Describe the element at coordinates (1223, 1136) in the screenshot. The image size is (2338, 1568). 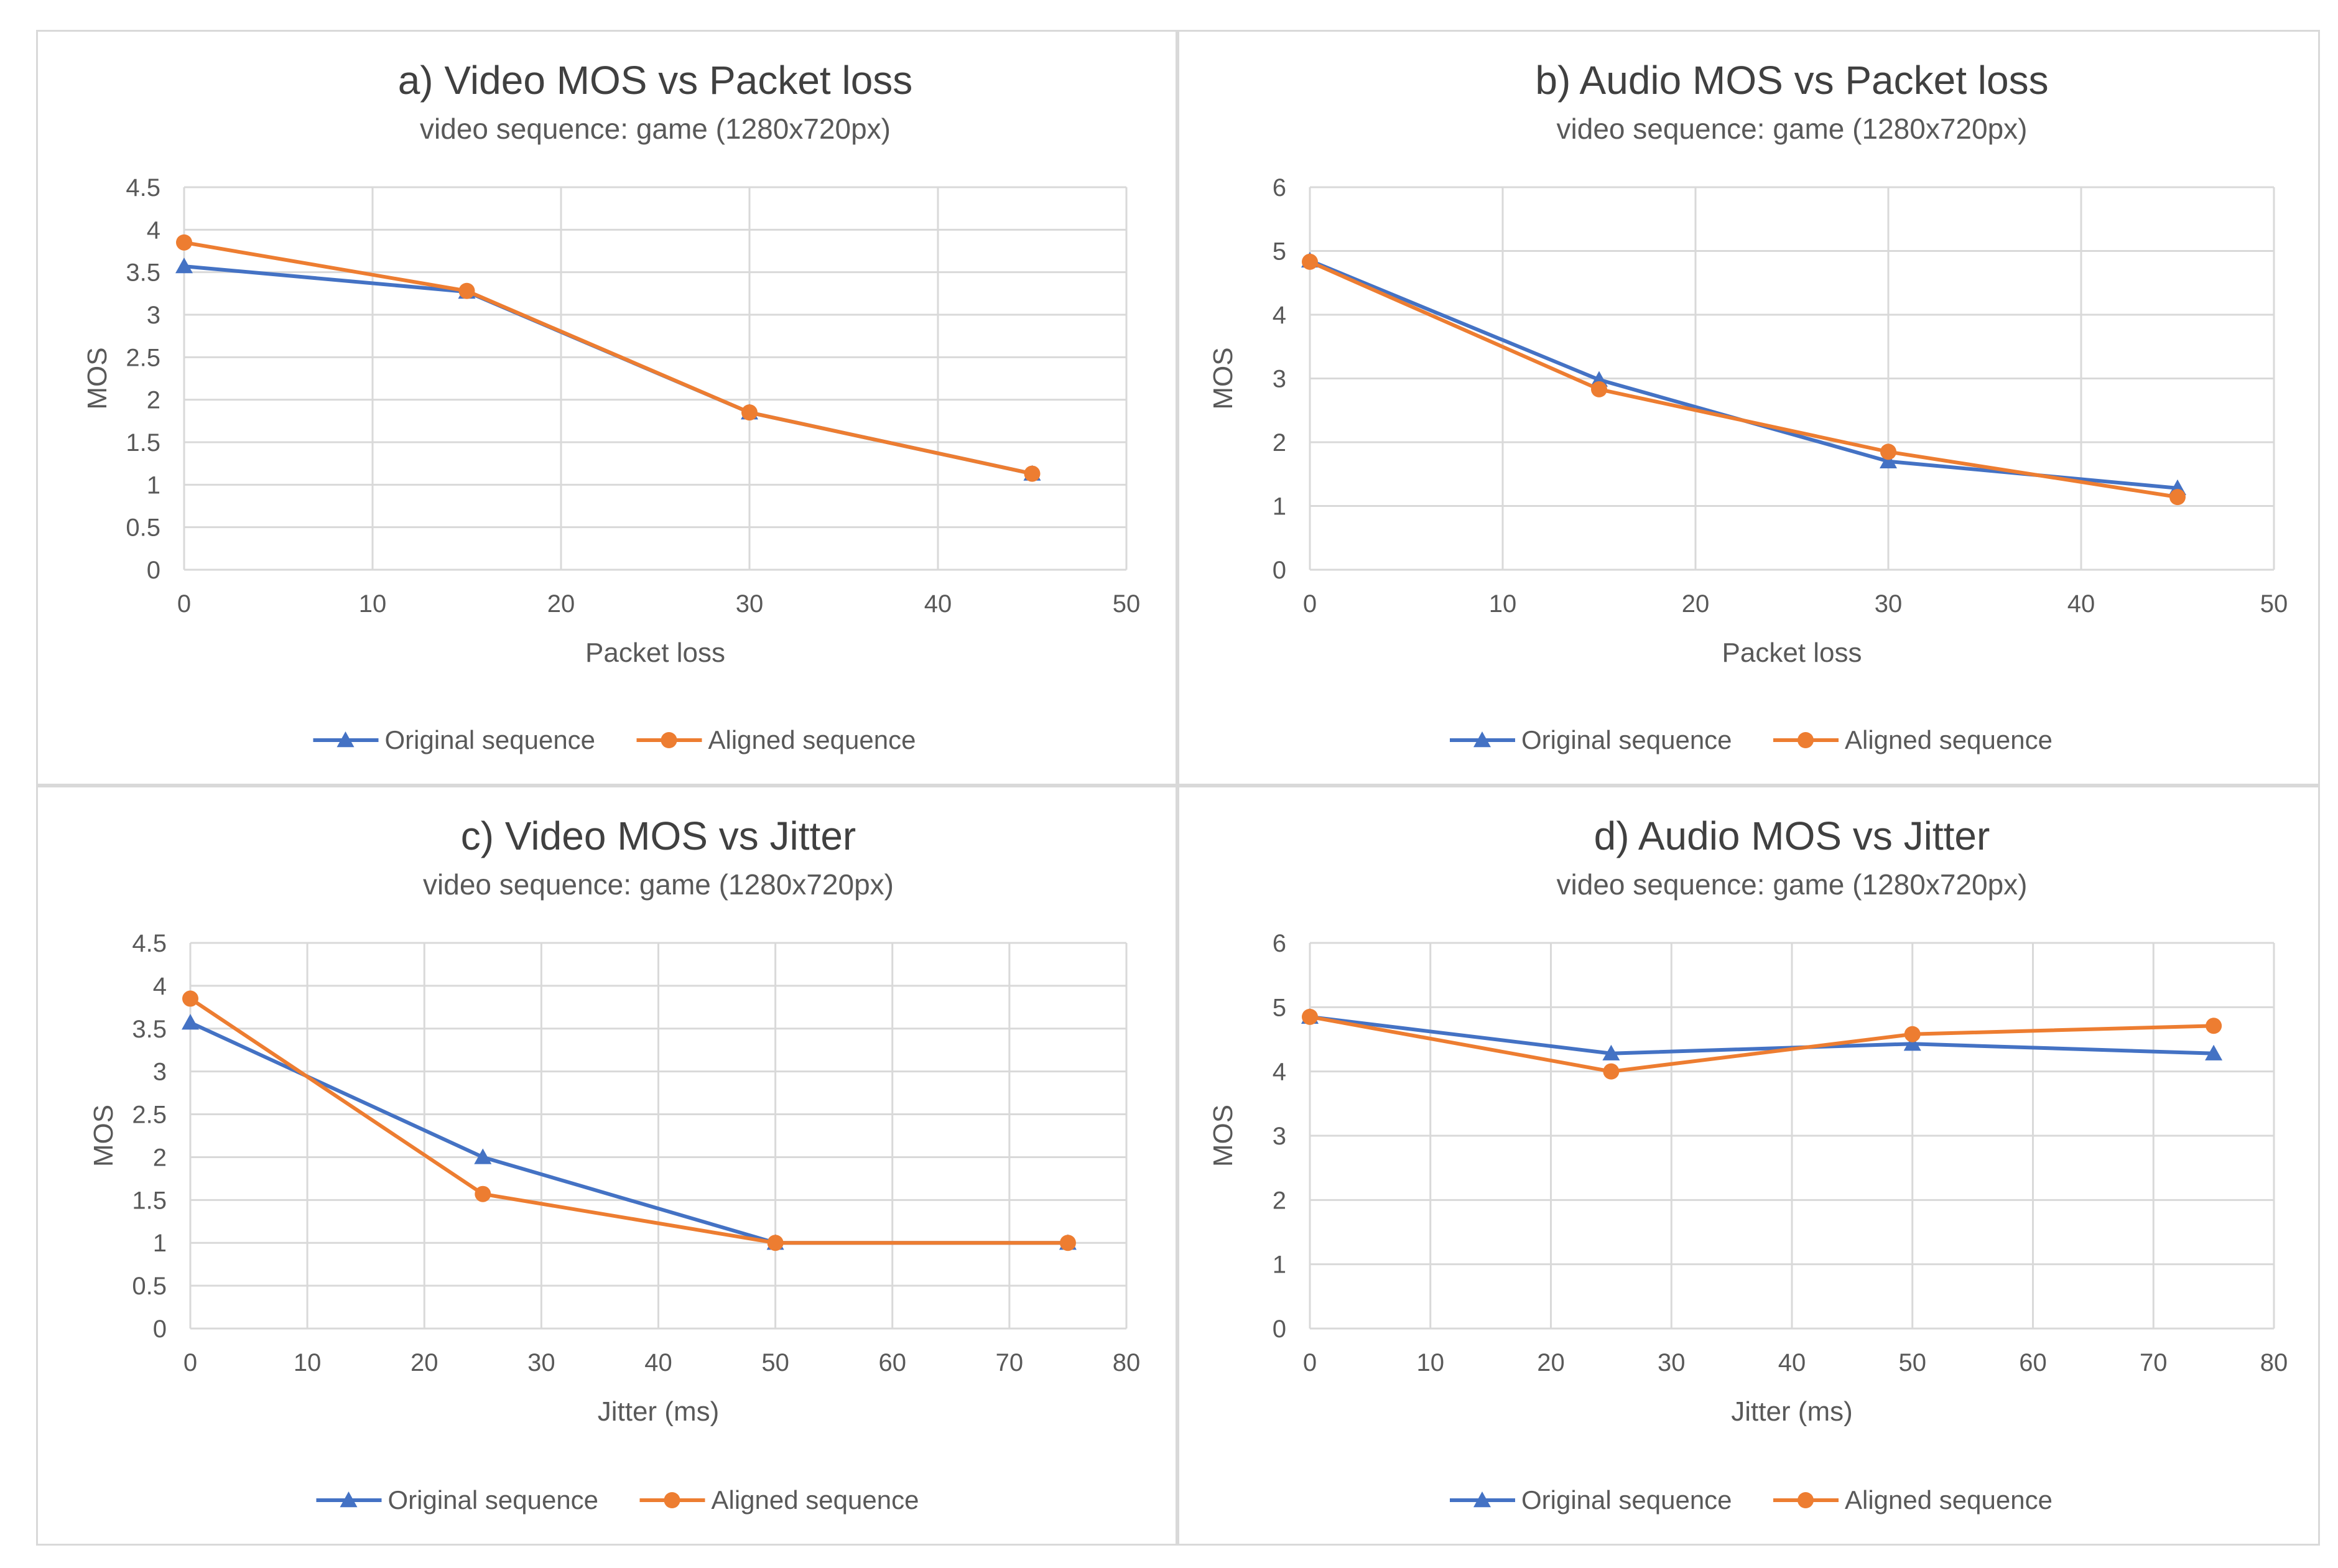
I see `y-axis-label: MOS` at that location.